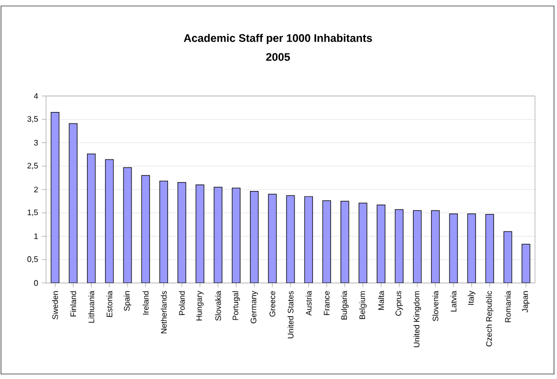 The image size is (557, 379). I want to click on x-tick-label: United Kingdom, so click(418, 319).